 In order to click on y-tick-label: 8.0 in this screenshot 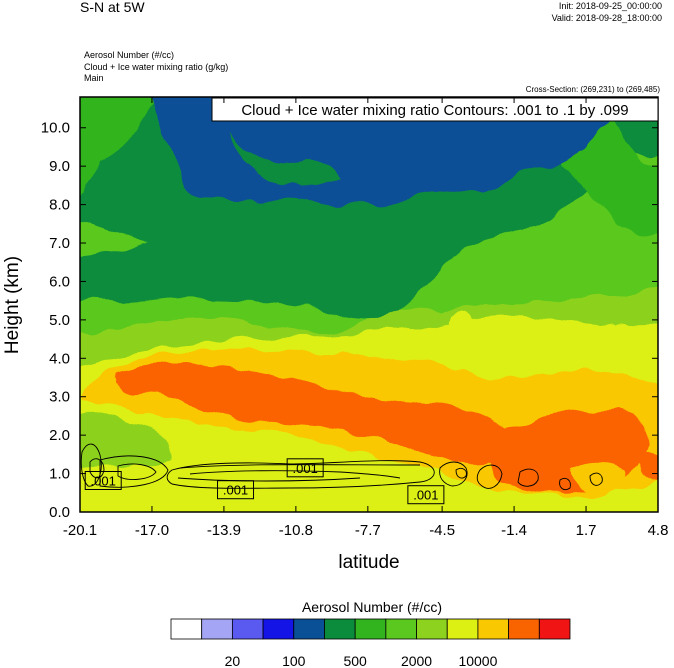, I will do `click(59, 205)`.